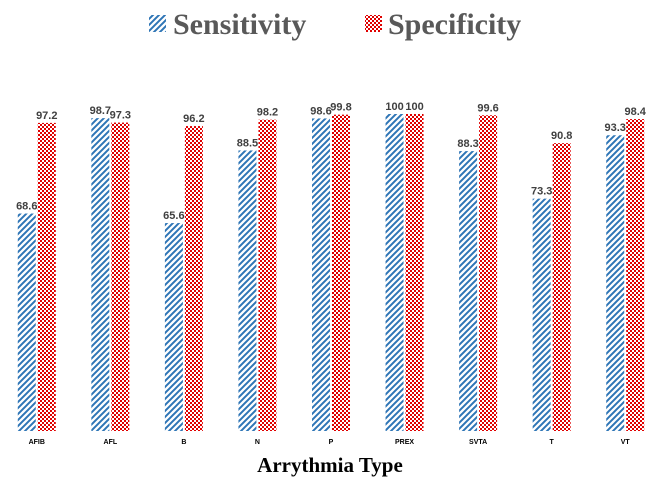 The image size is (663, 477). I want to click on data-label-sensitivity-p: 98.6, so click(320, 111).